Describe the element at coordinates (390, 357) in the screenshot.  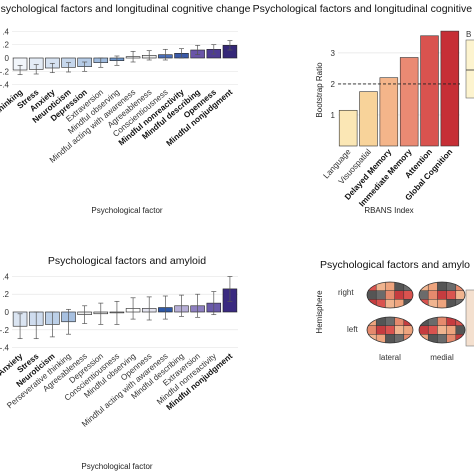
I see `col-label-lateral: lateral` at that location.